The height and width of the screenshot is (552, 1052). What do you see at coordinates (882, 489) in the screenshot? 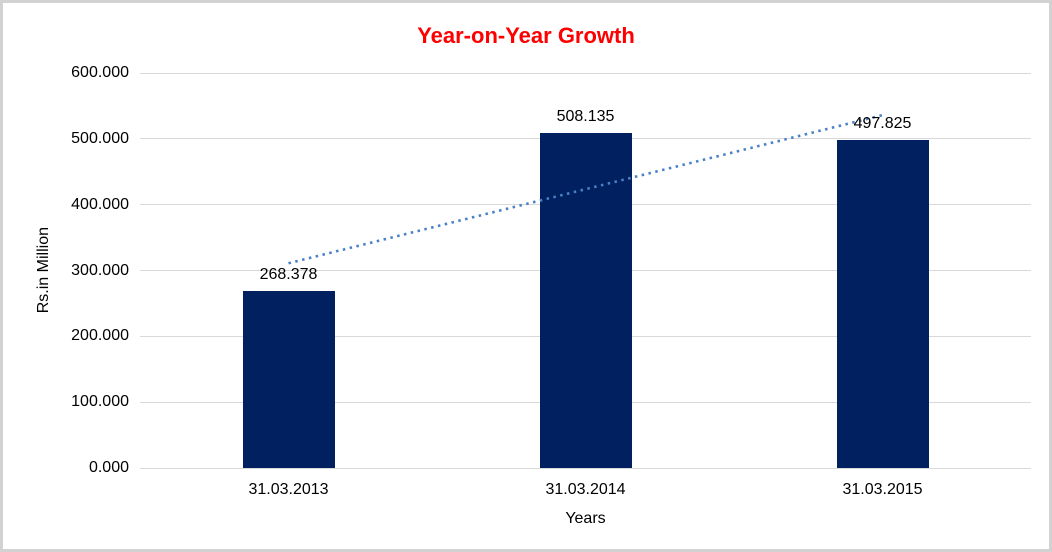
I see `x-axis-tick-label: 31.03.2015` at bounding box center [882, 489].